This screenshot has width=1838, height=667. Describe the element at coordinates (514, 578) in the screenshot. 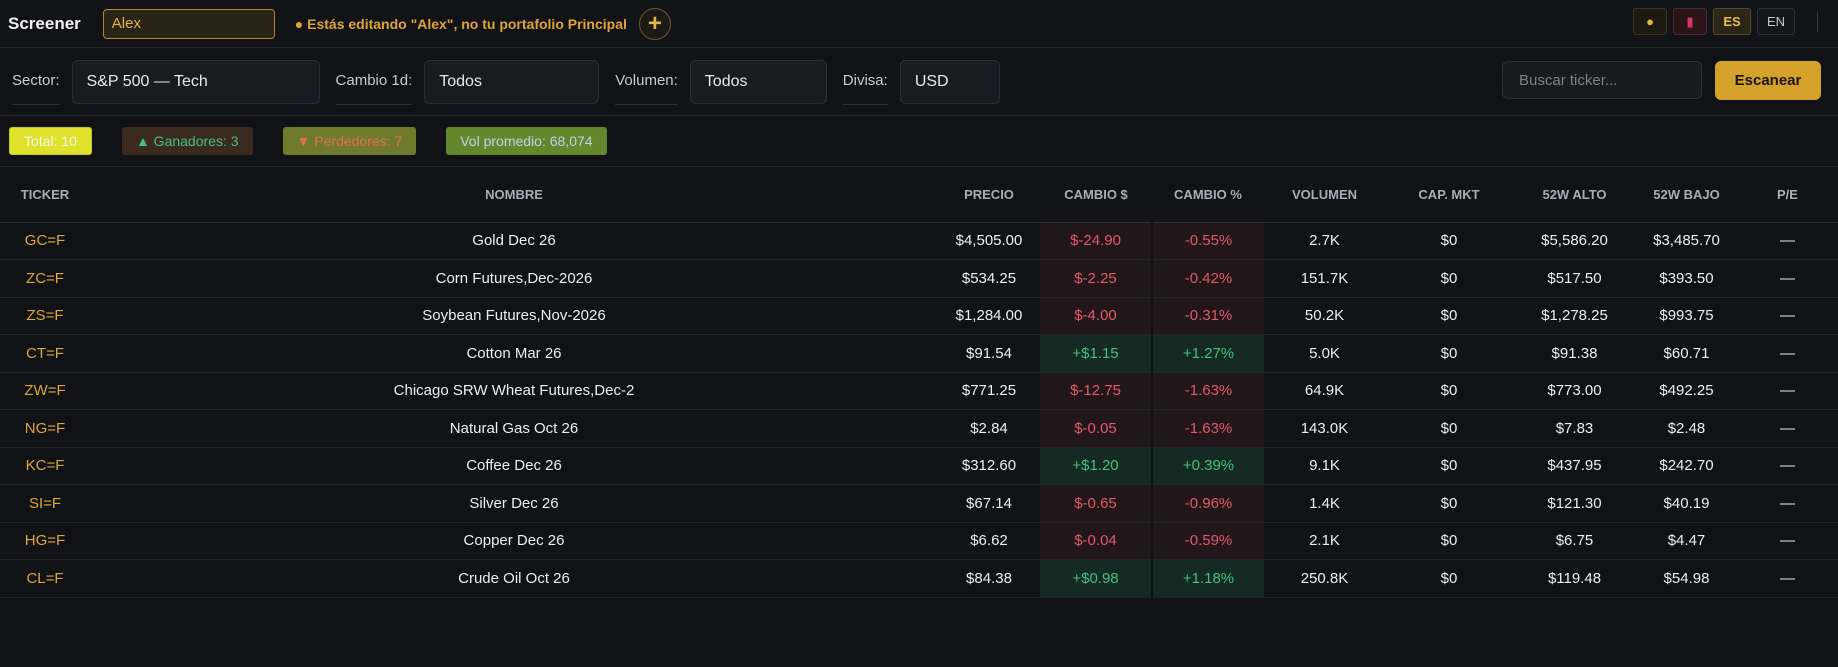

I see `name-cell: Crude Oil Oct 26` at that location.